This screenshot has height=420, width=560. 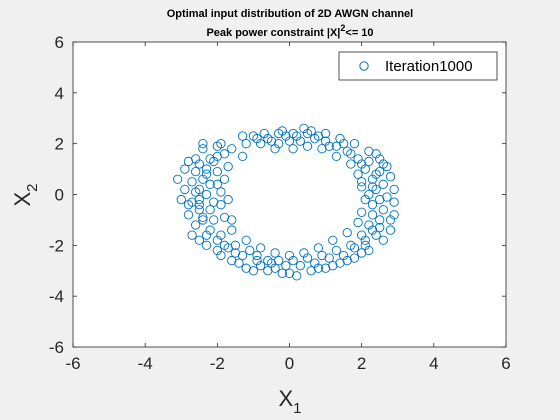 I want to click on legend: Iteration1000, so click(x=418, y=66).